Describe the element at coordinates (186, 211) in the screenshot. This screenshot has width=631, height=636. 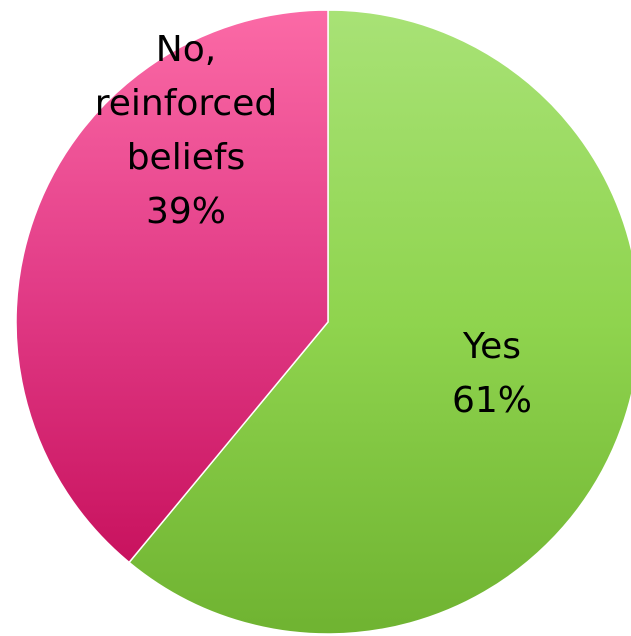
I see `slice-value-label: 39%` at that location.